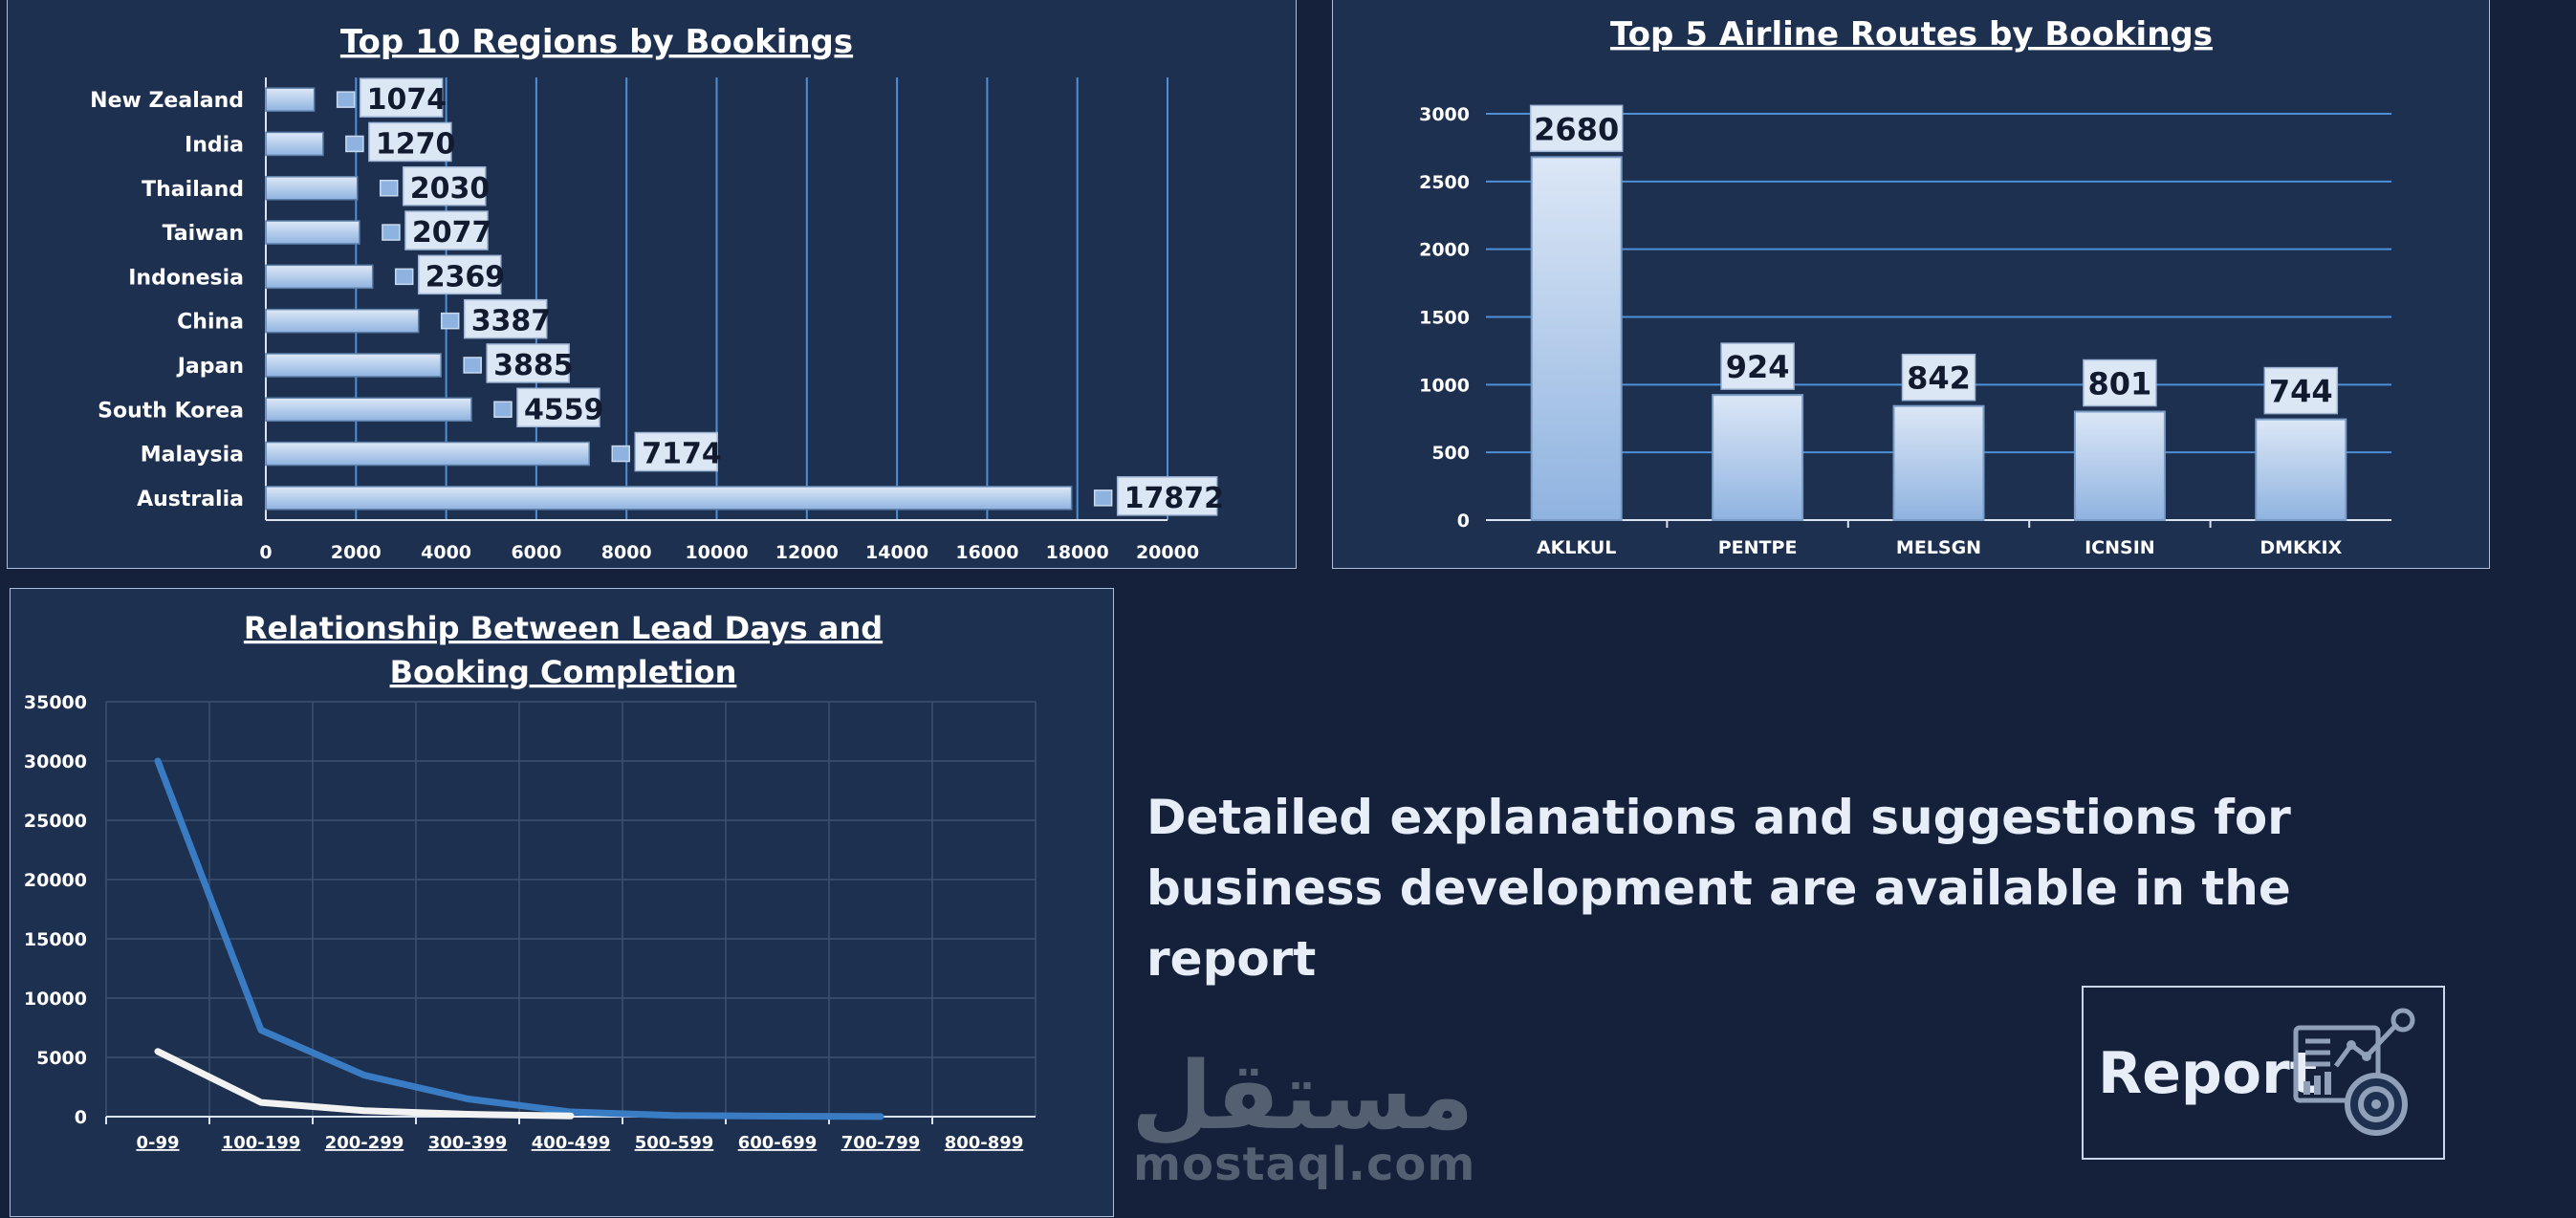  I want to click on x-category-label: 300-399, so click(468, 1143).